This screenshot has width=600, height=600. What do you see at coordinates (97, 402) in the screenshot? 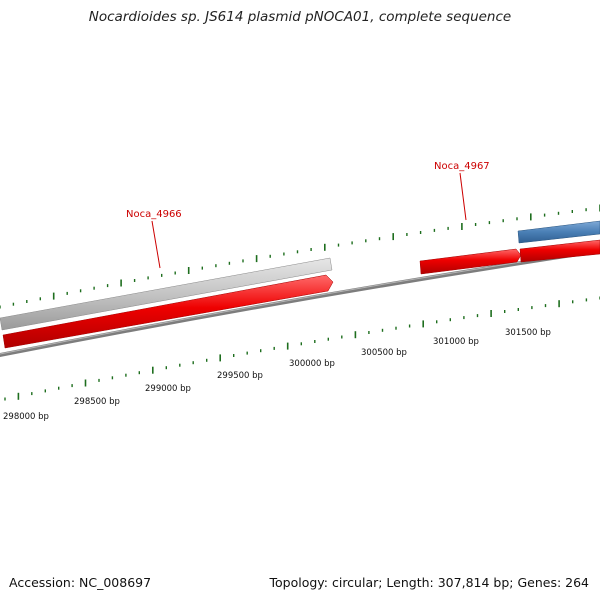
I see `position-label: 298500 bp` at bounding box center [97, 402].